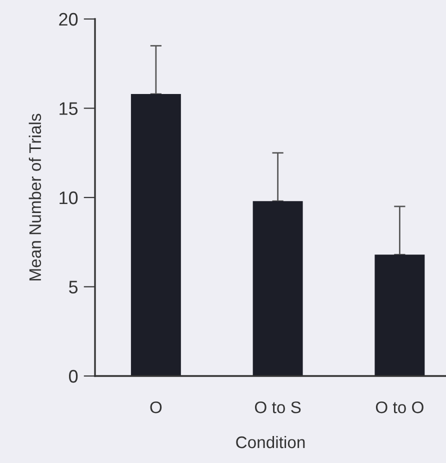 The image size is (446, 463). Describe the element at coordinates (73, 376) in the screenshot. I see `y-tick-label: 0` at that location.